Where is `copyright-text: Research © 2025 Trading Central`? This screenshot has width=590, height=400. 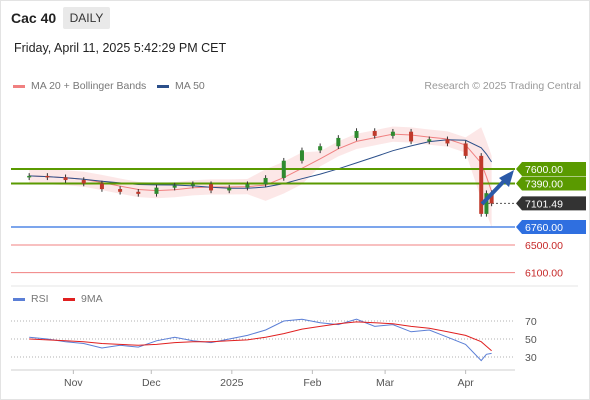 copyright-text: Research © 2025 Trading Central is located at coordinates (502, 86).